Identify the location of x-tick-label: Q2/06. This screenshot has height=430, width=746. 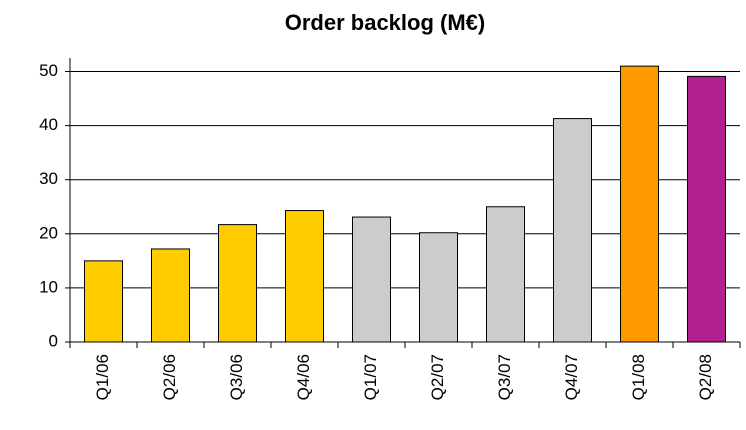
(169, 377).